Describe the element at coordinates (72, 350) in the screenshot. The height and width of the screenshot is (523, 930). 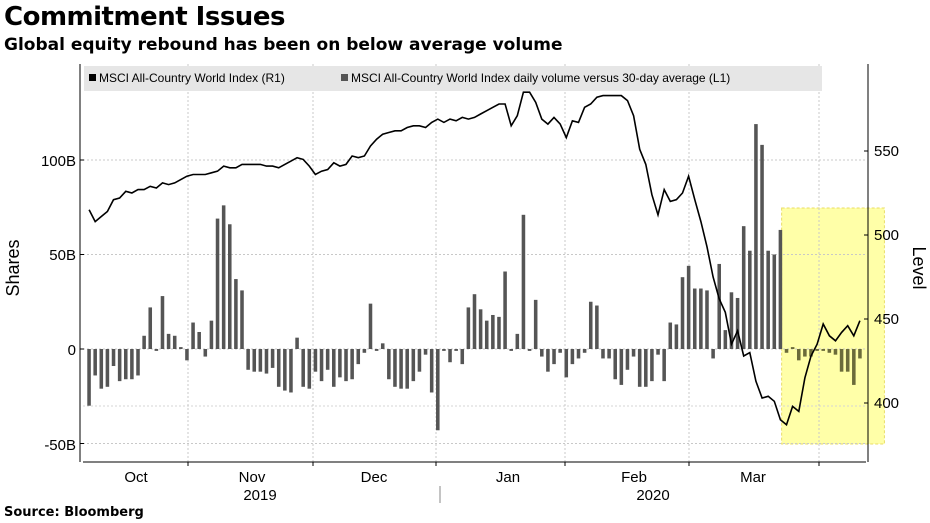
I see `y-left-tick: 0` at that location.